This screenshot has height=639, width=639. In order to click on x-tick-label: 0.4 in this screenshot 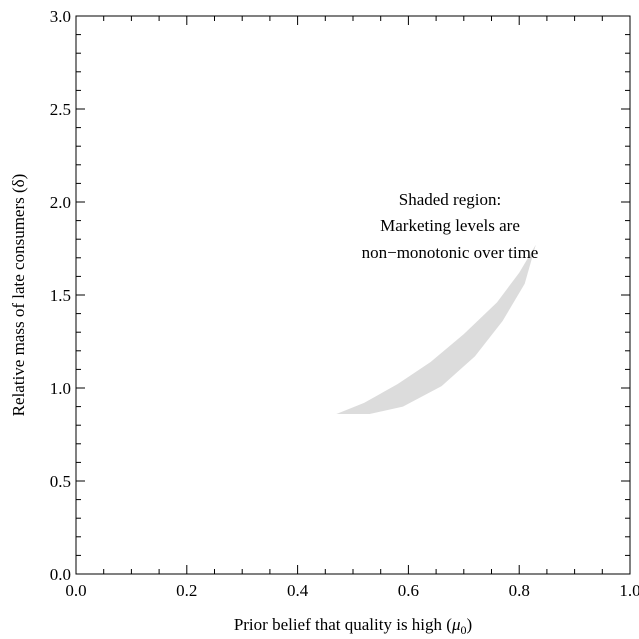, I will do `click(298, 590)`.